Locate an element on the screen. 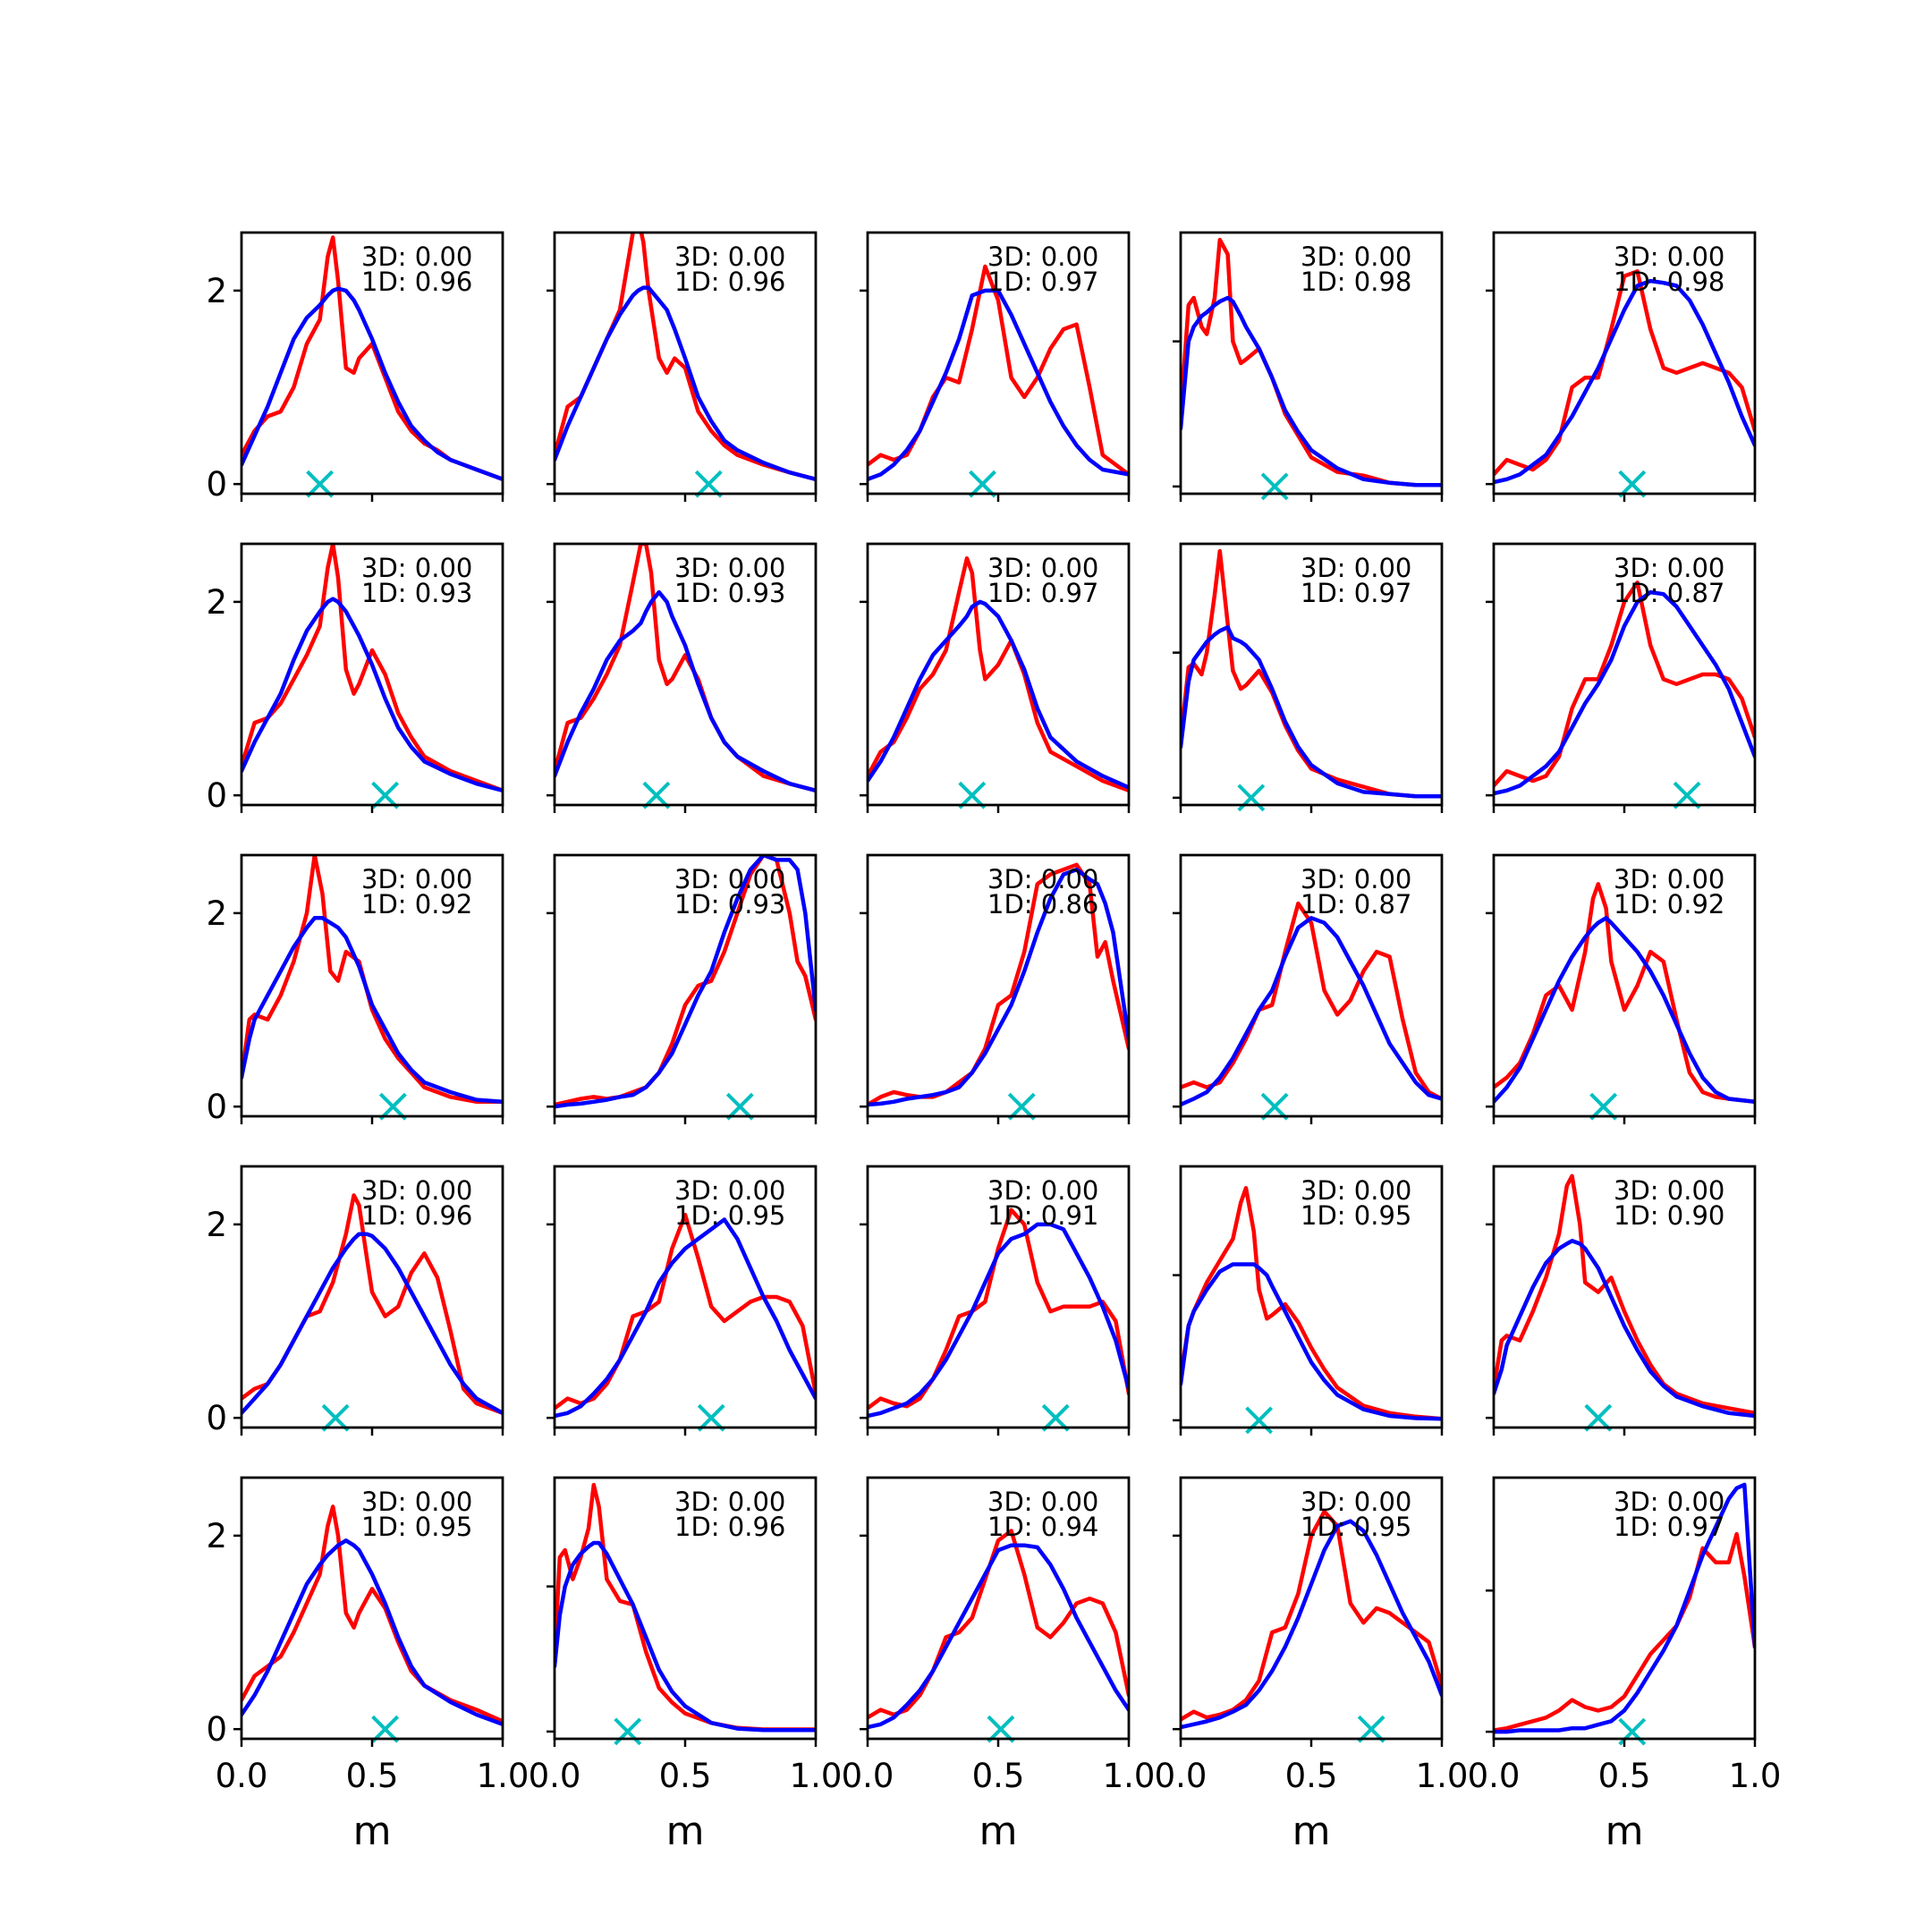  score-1d: 1D: 0.86 is located at coordinates (1042, 904).